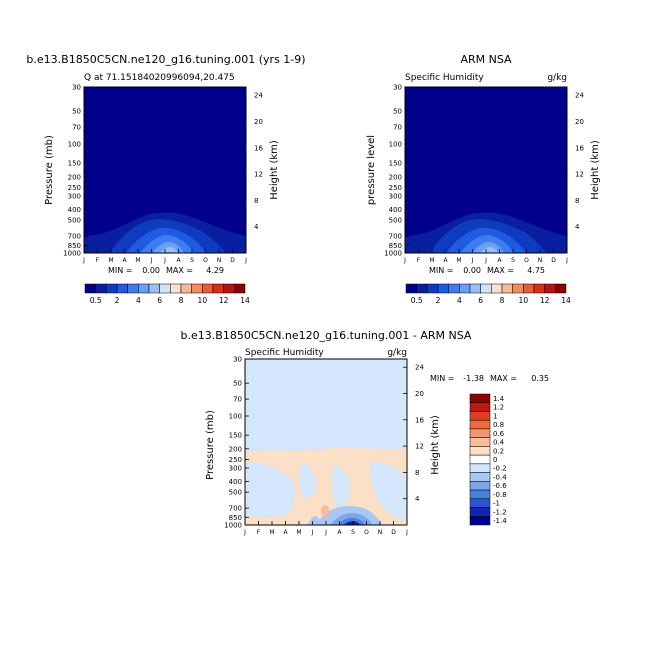  I want to click on panel-model-min-value: 0.00, so click(151, 270).